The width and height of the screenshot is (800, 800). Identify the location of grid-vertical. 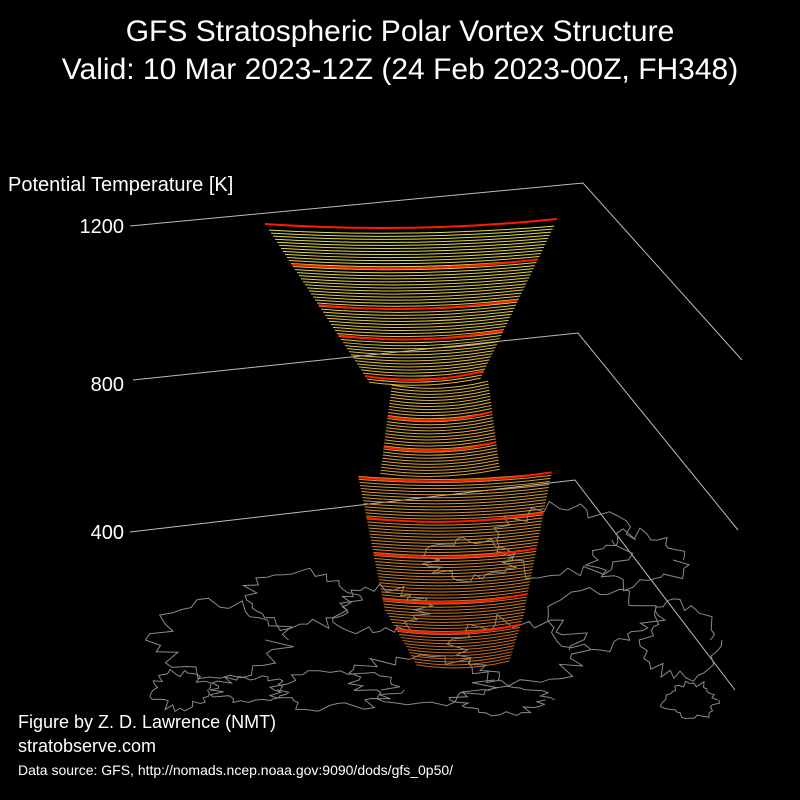
(579, 331).